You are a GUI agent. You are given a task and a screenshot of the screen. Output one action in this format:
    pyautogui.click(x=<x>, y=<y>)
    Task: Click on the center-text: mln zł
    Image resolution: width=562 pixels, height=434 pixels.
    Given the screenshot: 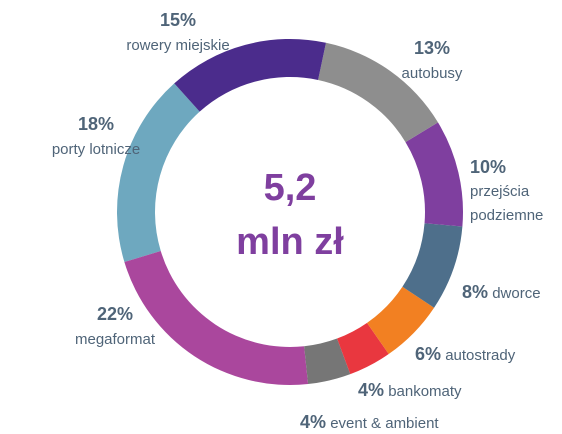 What is the action you would take?
    pyautogui.click(x=290, y=242)
    